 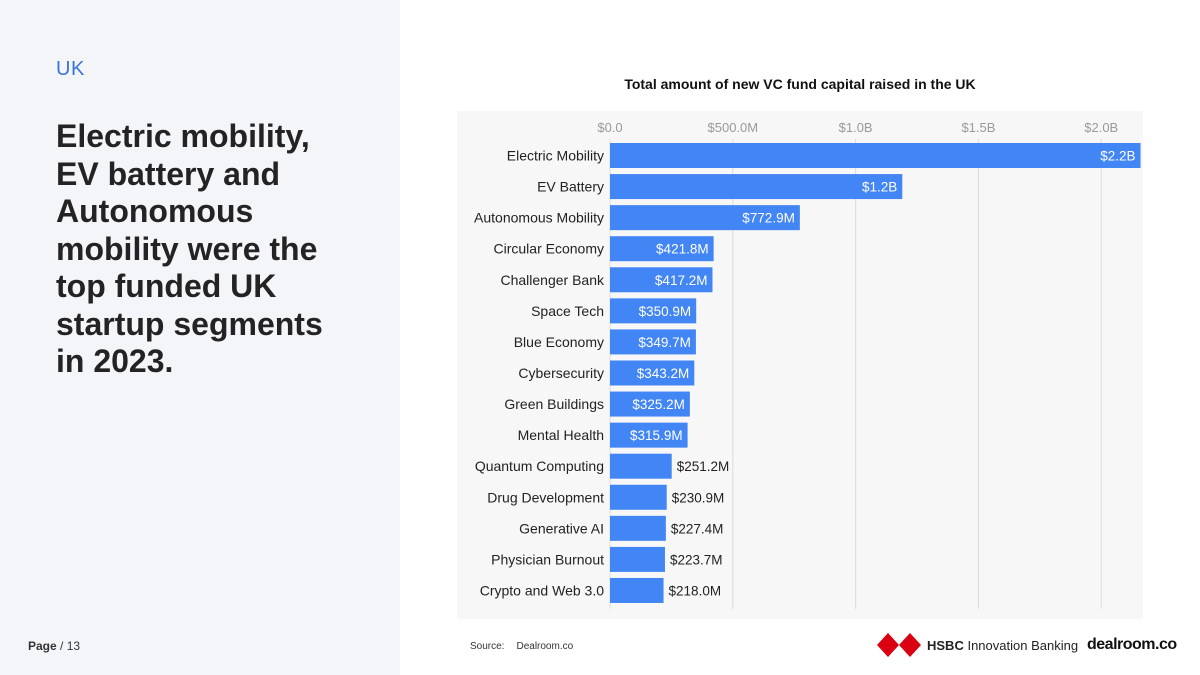 What do you see at coordinates (555, 156) in the screenshot?
I see `category-label: Electric Mobility` at bounding box center [555, 156].